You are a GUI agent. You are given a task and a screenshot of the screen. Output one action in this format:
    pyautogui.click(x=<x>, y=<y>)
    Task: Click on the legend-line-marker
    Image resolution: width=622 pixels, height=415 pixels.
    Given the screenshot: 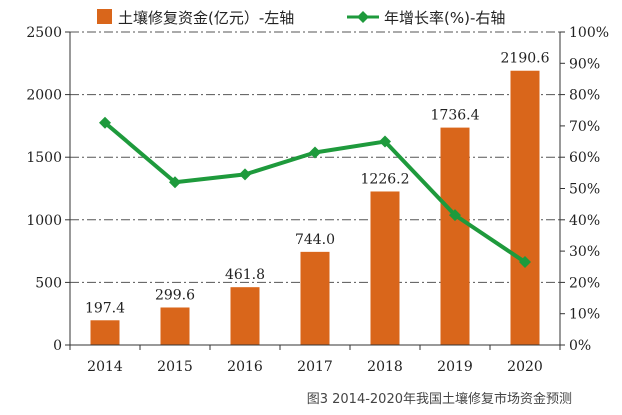 What is the action you would take?
    pyautogui.click(x=363, y=17)
    